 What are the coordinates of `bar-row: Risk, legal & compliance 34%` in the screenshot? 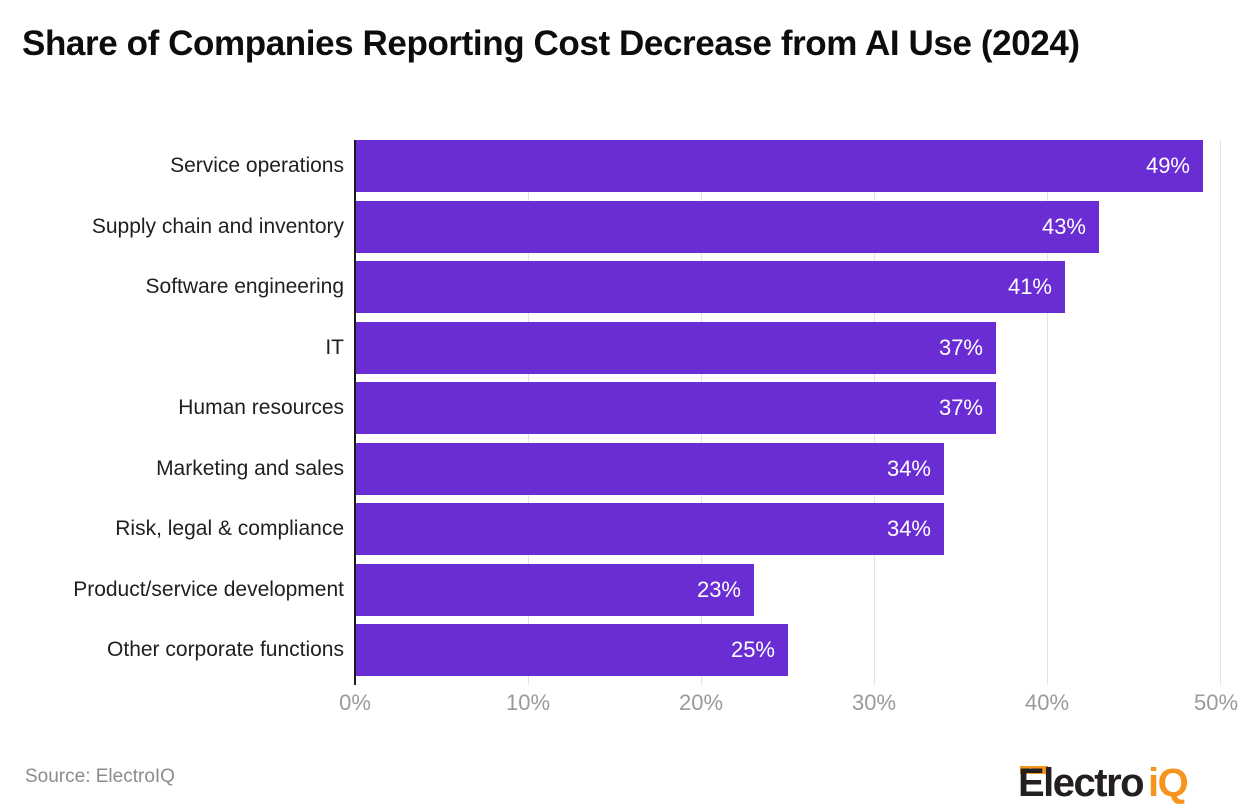 It's located at (620, 533).